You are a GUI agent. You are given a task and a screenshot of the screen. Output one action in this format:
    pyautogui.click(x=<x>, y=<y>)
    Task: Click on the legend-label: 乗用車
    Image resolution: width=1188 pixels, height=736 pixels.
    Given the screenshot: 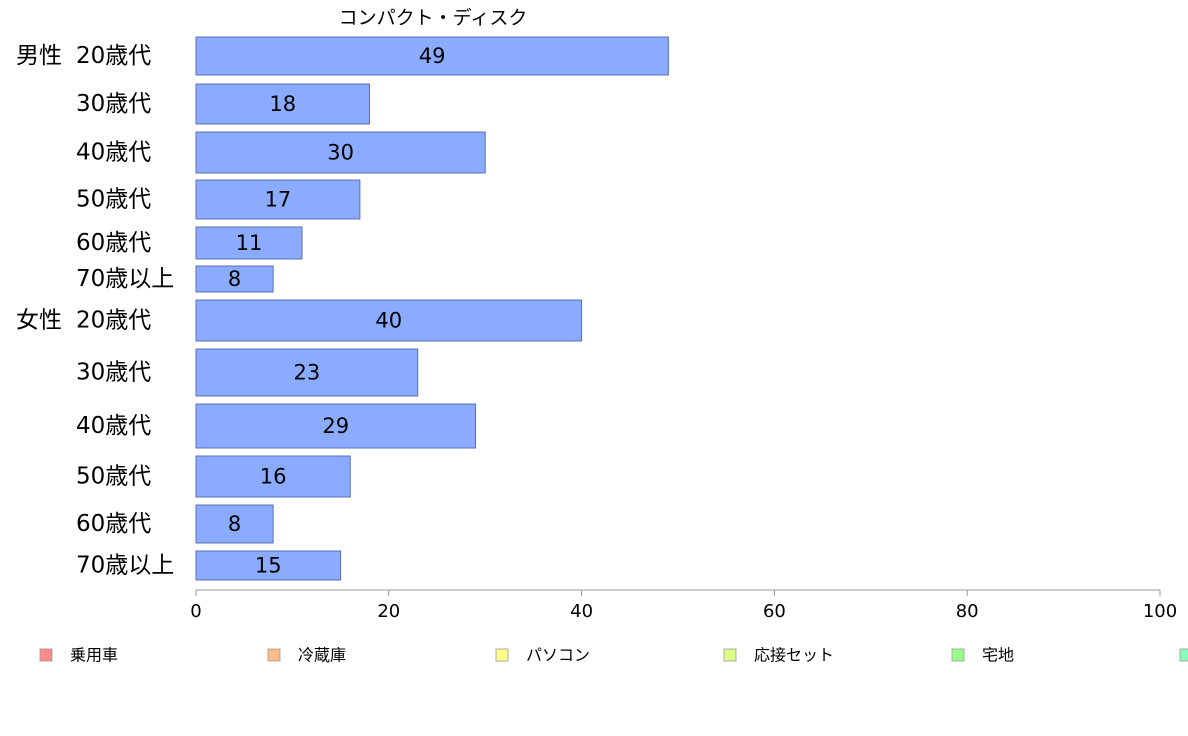 What is the action you would take?
    pyautogui.click(x=94, y=655)
    